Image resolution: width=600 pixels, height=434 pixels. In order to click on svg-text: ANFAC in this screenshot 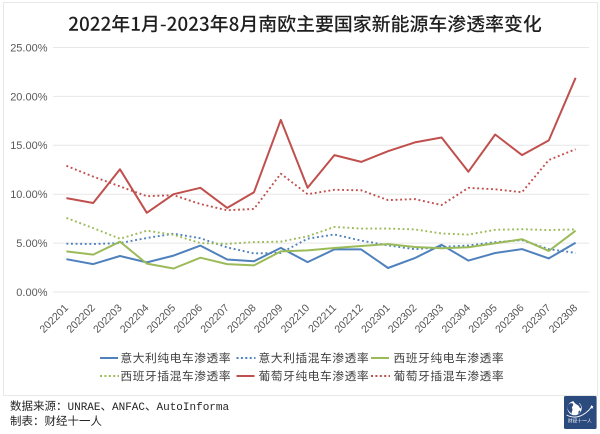, I will do `click(128, 408)`.